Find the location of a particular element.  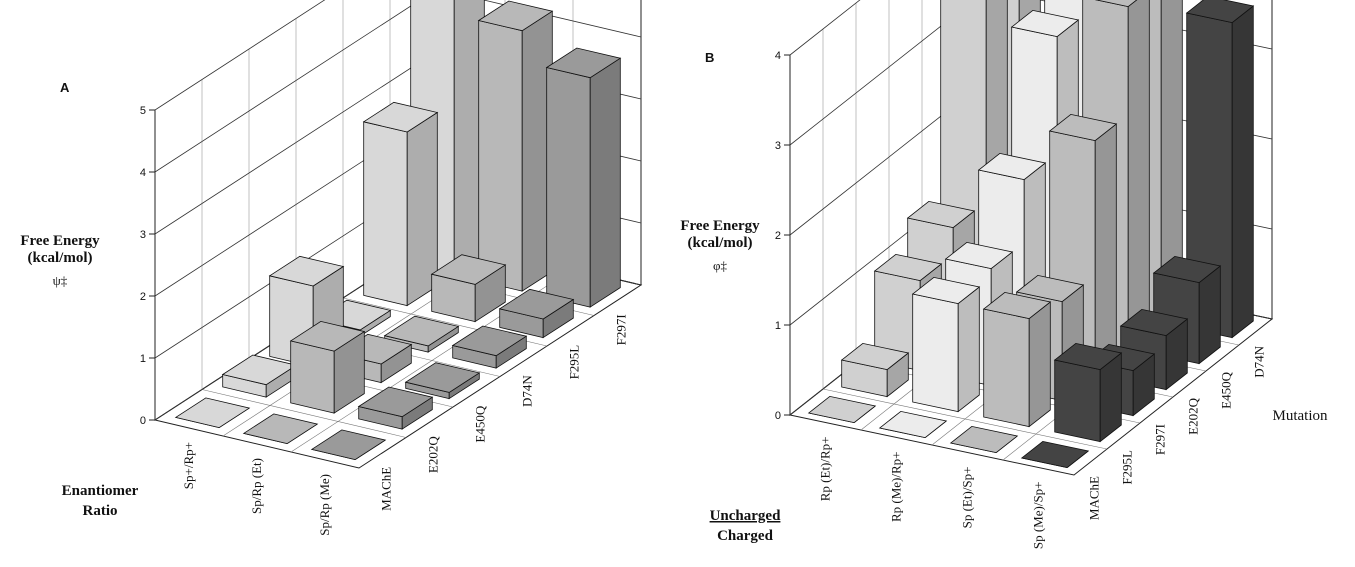

row-label: Sp (Me)/Sp+ is located at coordinates (1038, 516).